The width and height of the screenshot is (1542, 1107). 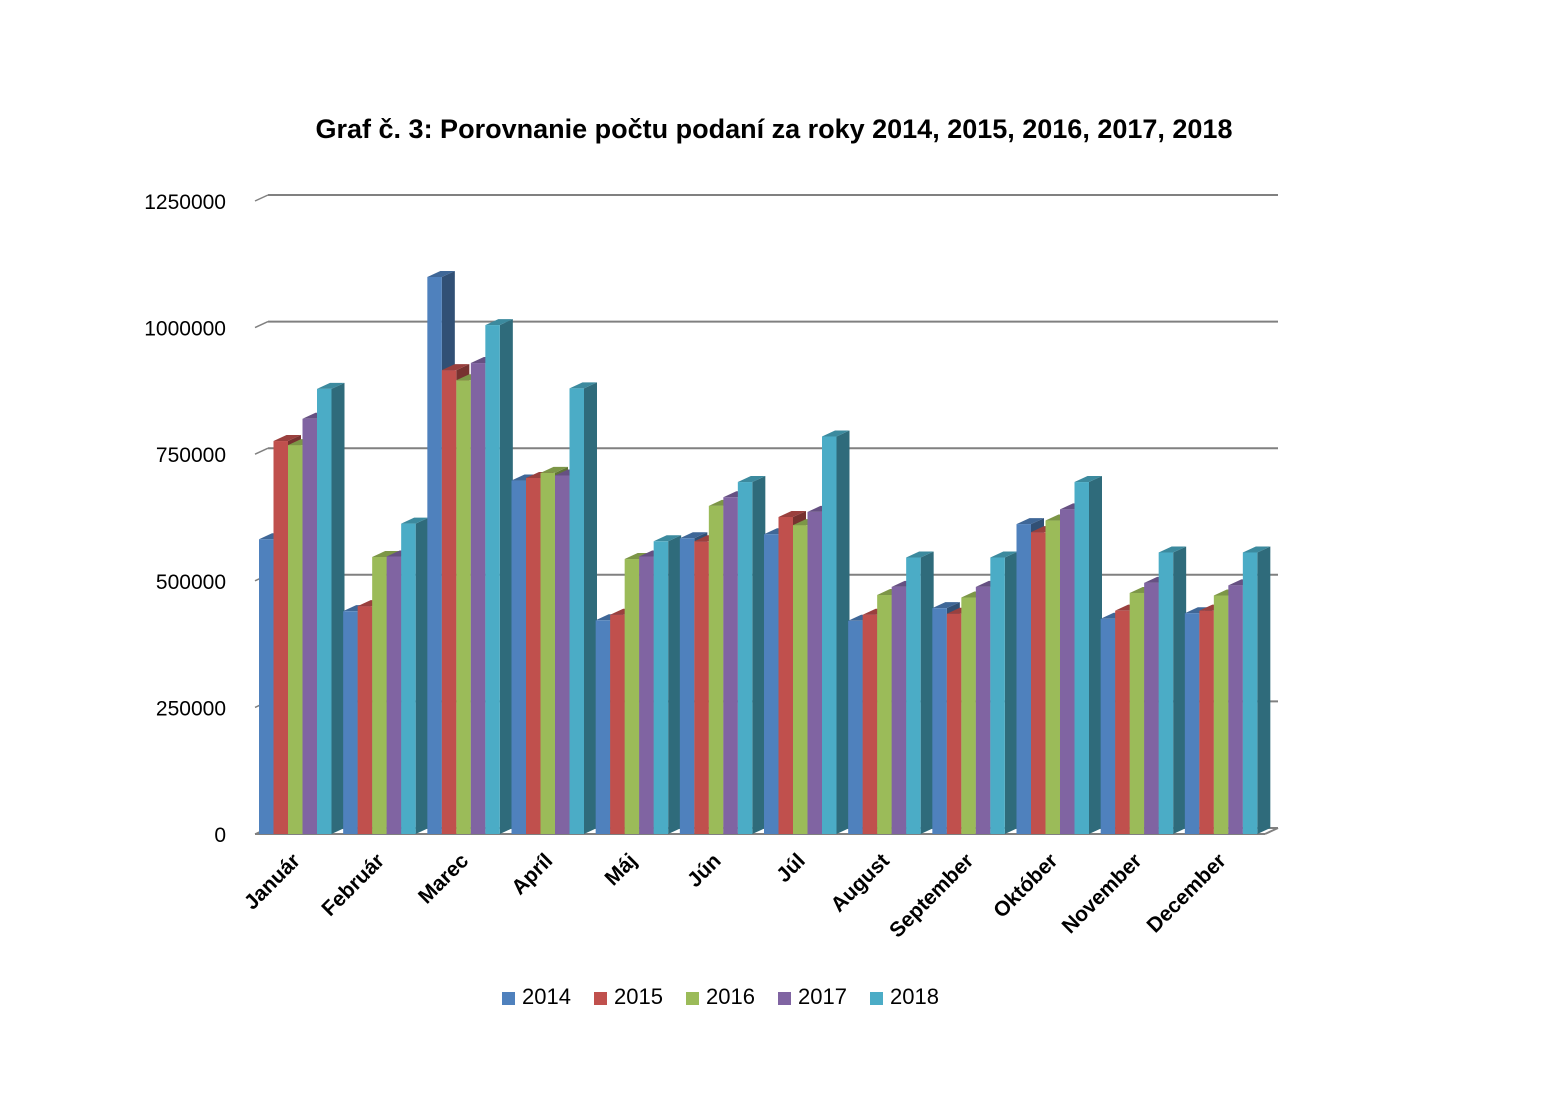 I want to click on y-tick-label: 250000, so click(x=191, y=708).